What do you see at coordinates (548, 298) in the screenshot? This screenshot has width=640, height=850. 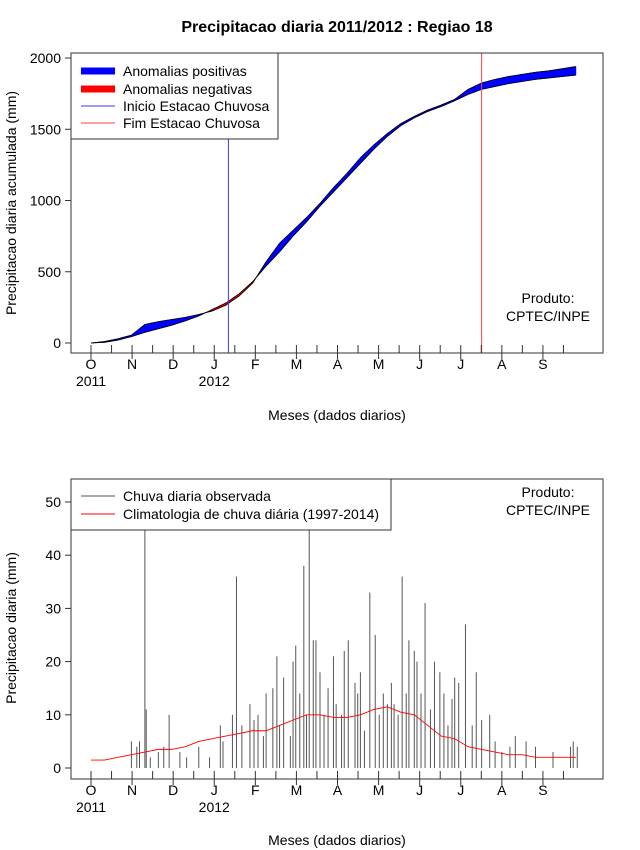 I see `chart1-produto-line1: Produto:` at bounding box center [548, 298].